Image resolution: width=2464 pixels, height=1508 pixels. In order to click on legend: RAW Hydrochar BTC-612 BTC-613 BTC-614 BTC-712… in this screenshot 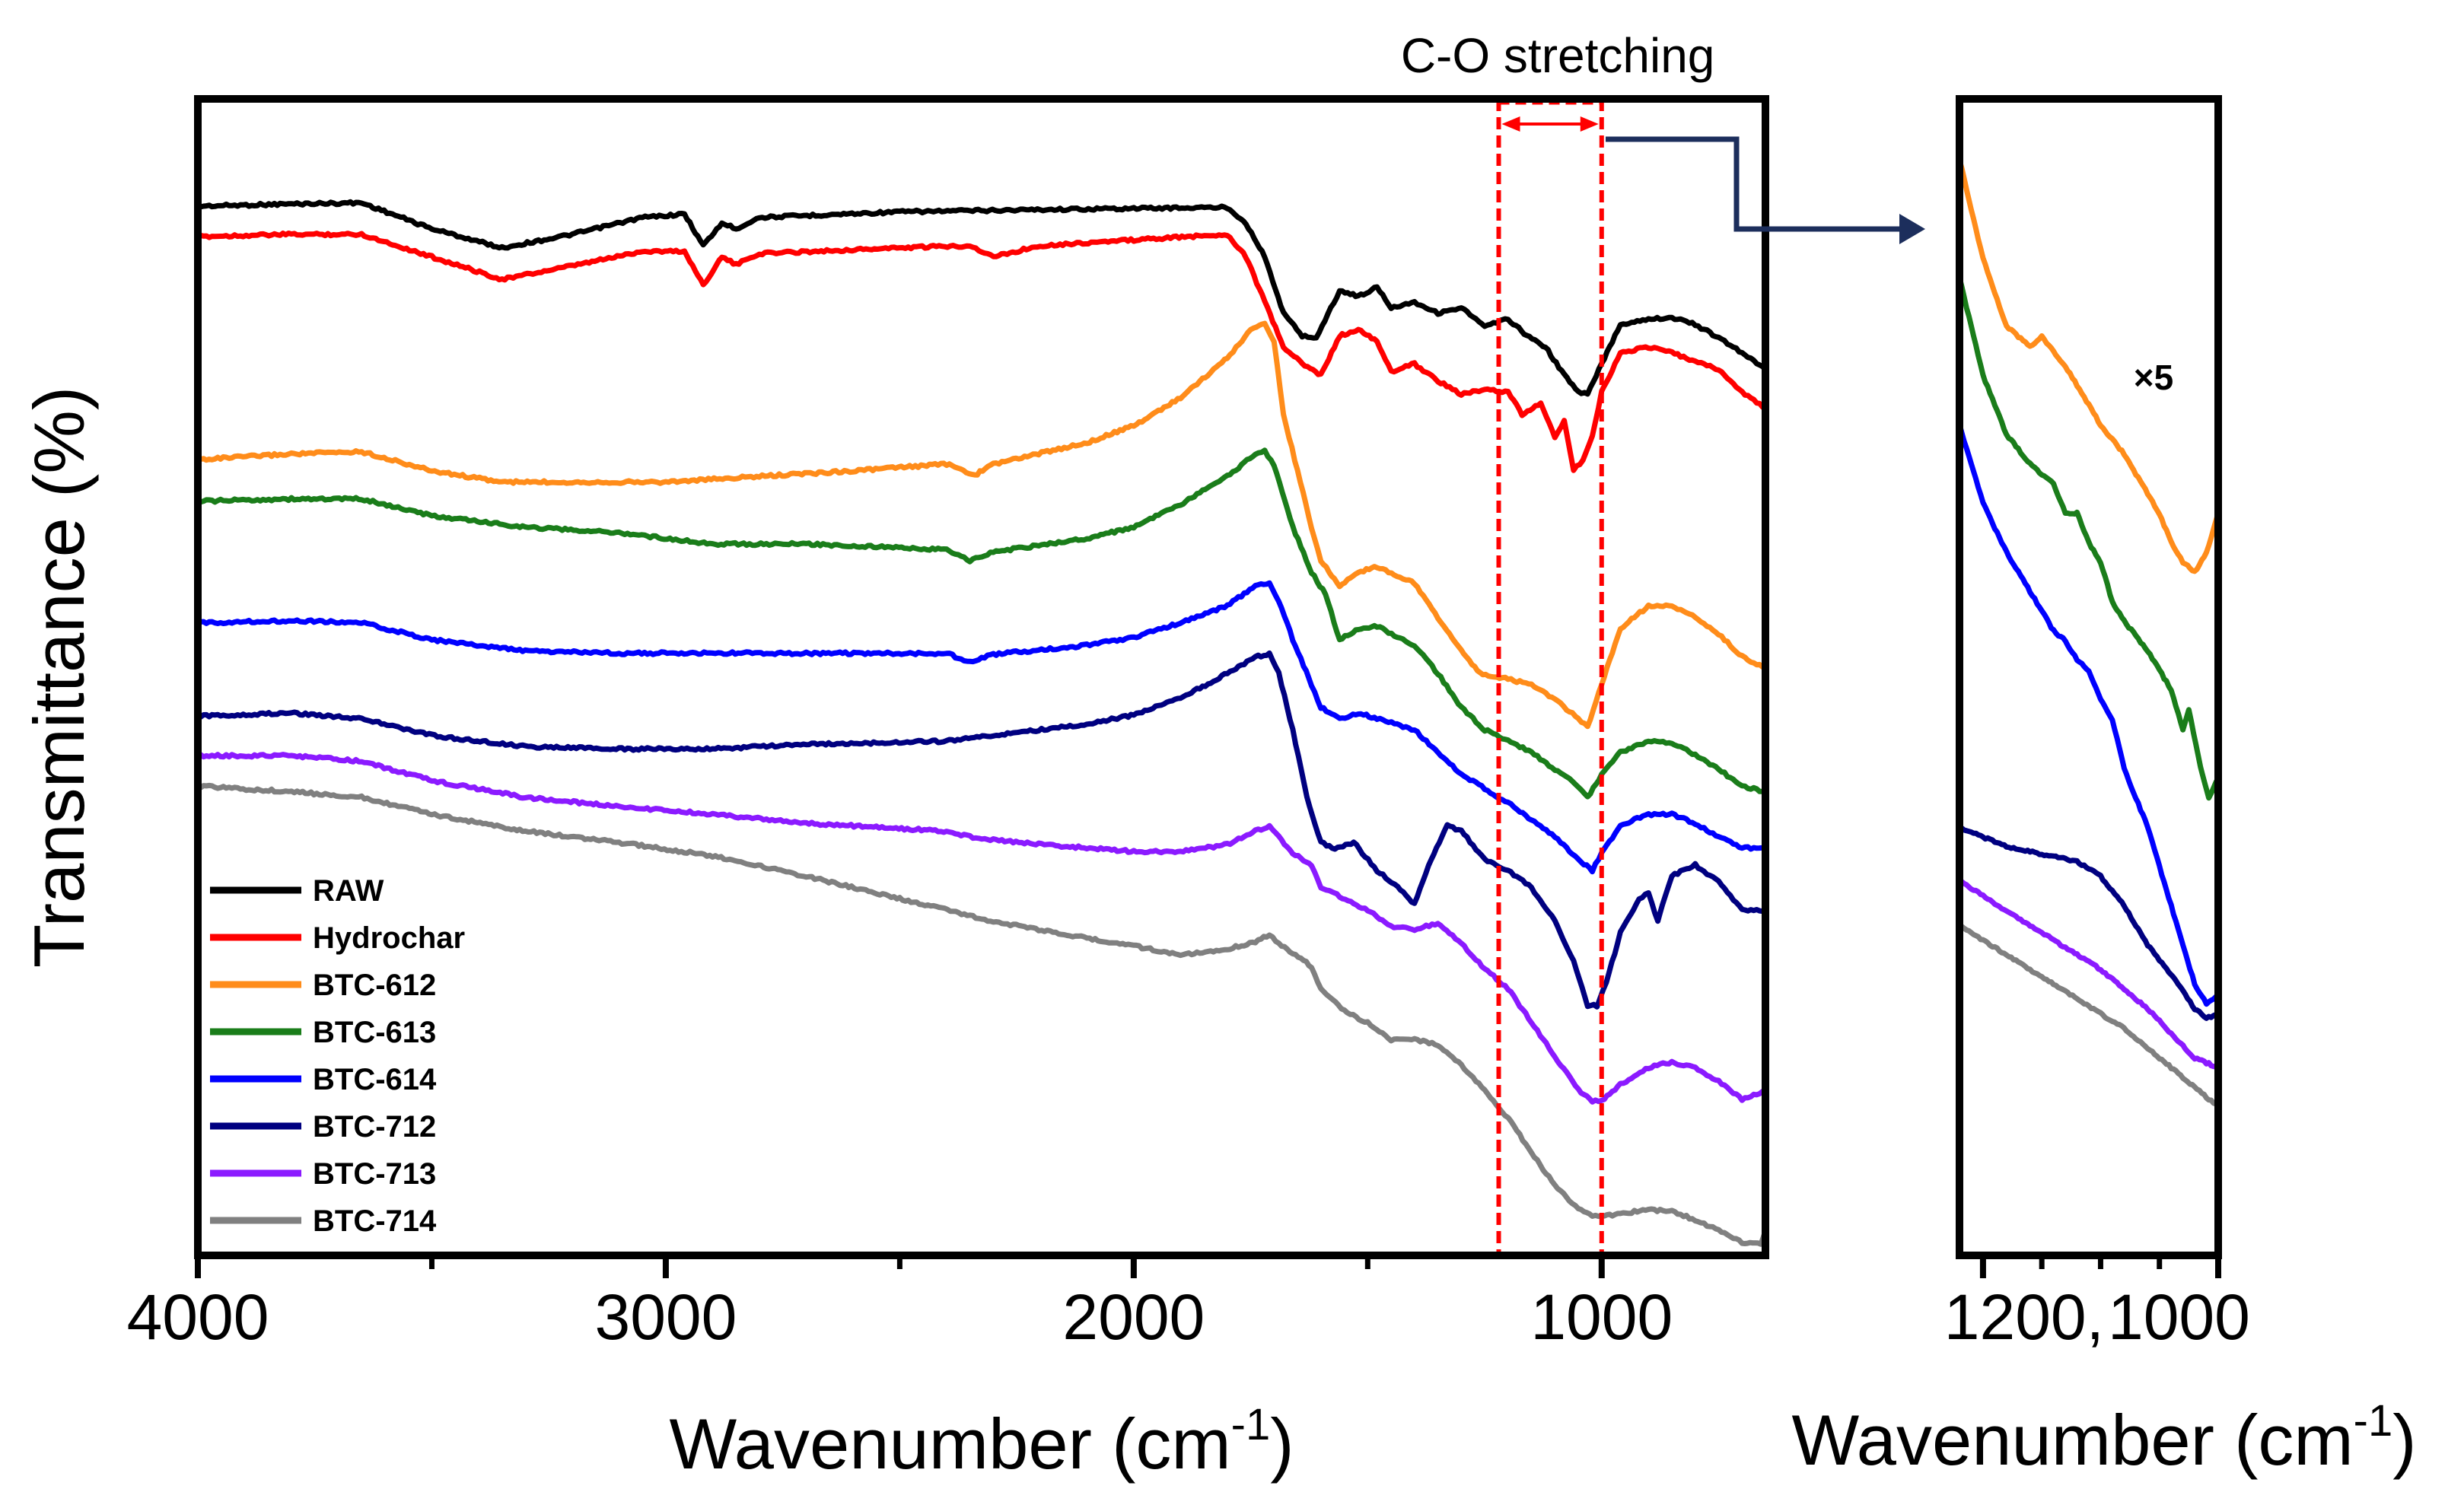, I will do `click(337, 1056)`.